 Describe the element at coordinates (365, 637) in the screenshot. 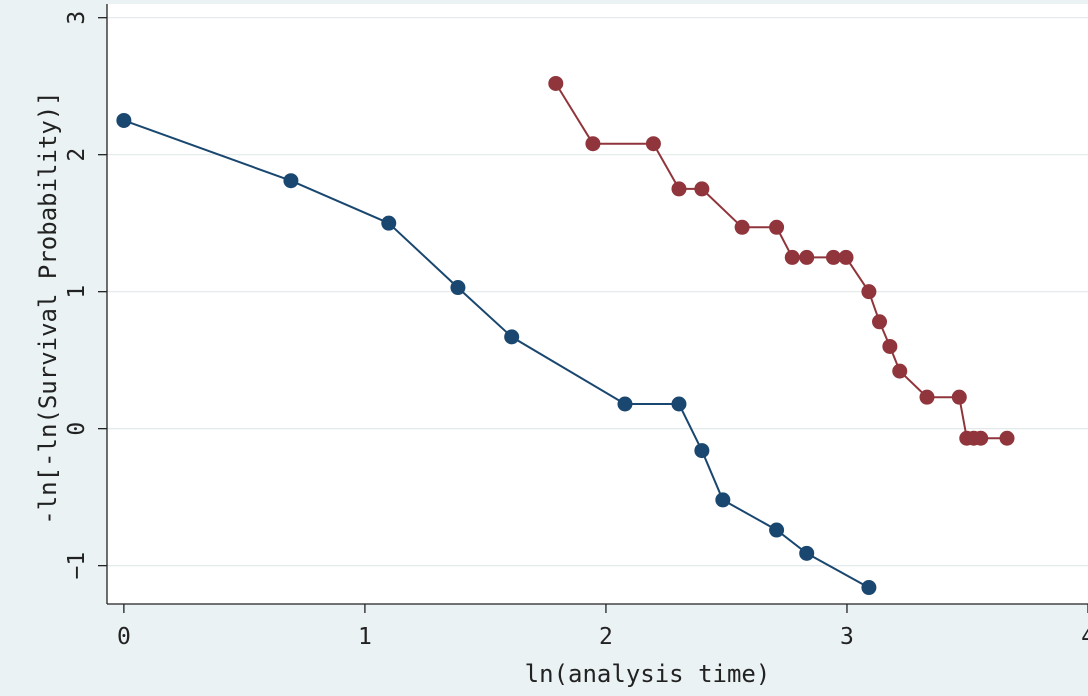

I see `x-tick-label: 1` at that location.